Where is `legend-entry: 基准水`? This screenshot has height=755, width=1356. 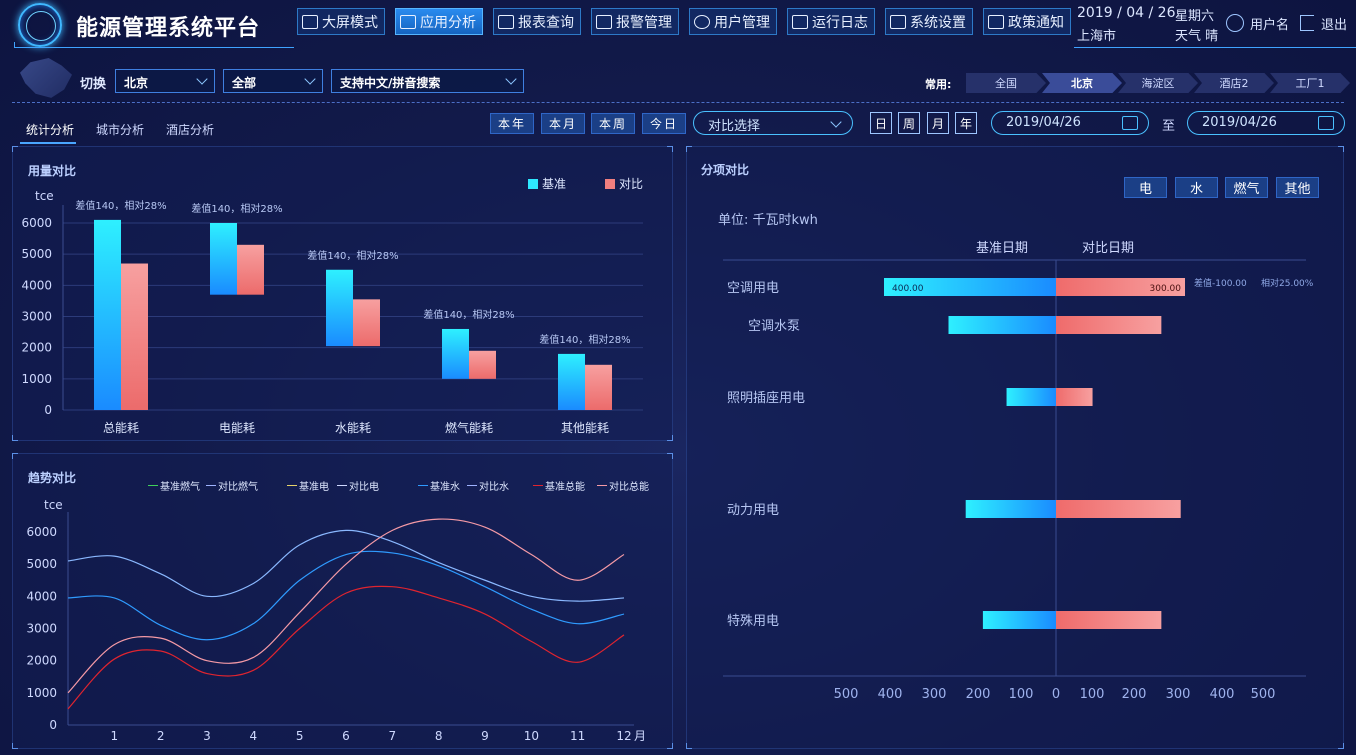
legend-entry: 基准水 is located at coordinates (439, 485).